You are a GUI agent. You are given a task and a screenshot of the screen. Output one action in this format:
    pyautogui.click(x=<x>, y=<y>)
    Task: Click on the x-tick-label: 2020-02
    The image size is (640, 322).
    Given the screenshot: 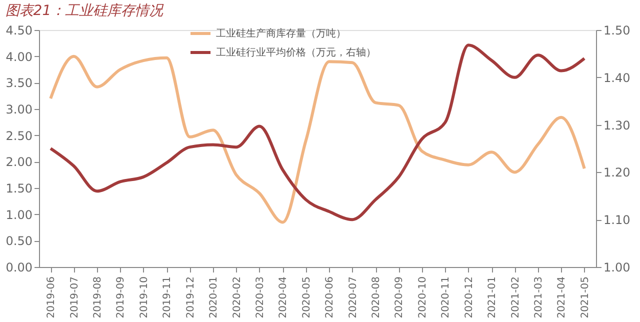 What is the action you would take?
    pyautogui.click(x=237, y=297)
    